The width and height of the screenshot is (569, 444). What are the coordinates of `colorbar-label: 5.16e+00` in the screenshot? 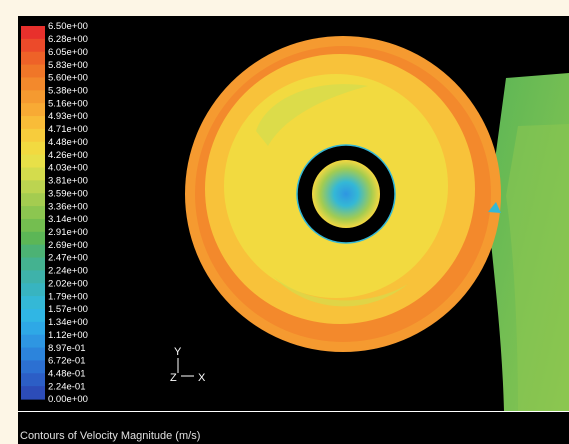 It's located at (68, 103).